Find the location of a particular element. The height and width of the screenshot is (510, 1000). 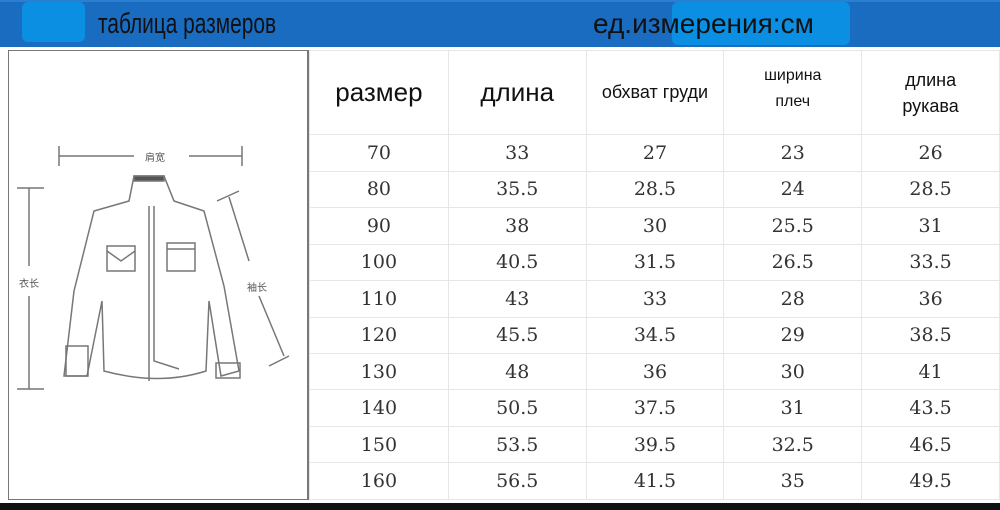

table-cell: 39.5 is located at coordinates (655, 444).